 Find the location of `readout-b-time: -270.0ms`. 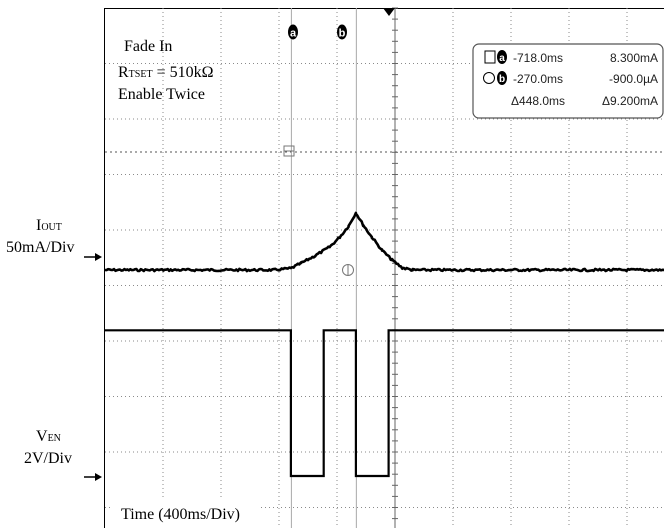

readout-b-time: -270.0ms is located at coordinates (538, 79).